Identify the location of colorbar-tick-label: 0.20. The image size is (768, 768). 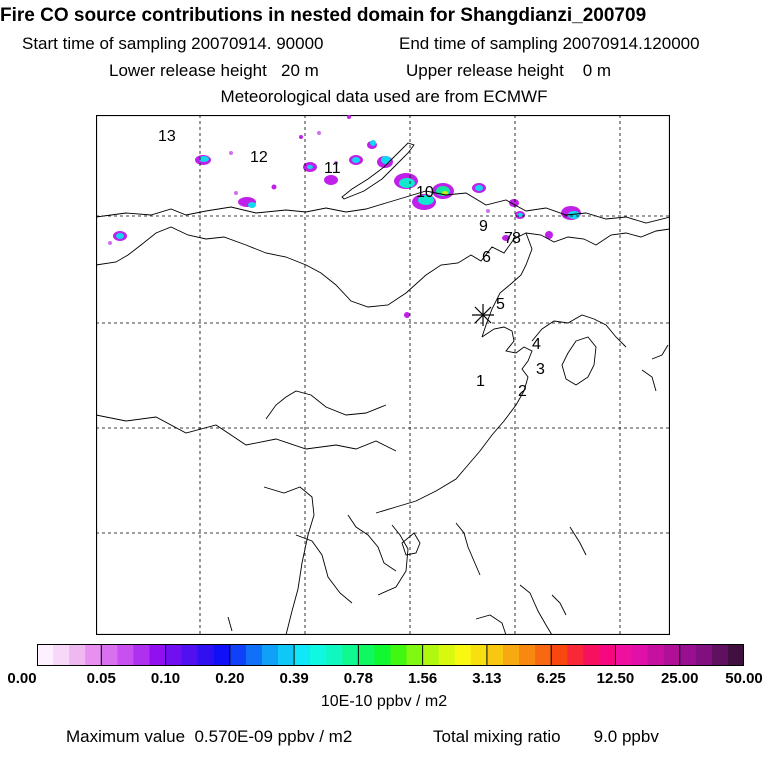
(230, 678).